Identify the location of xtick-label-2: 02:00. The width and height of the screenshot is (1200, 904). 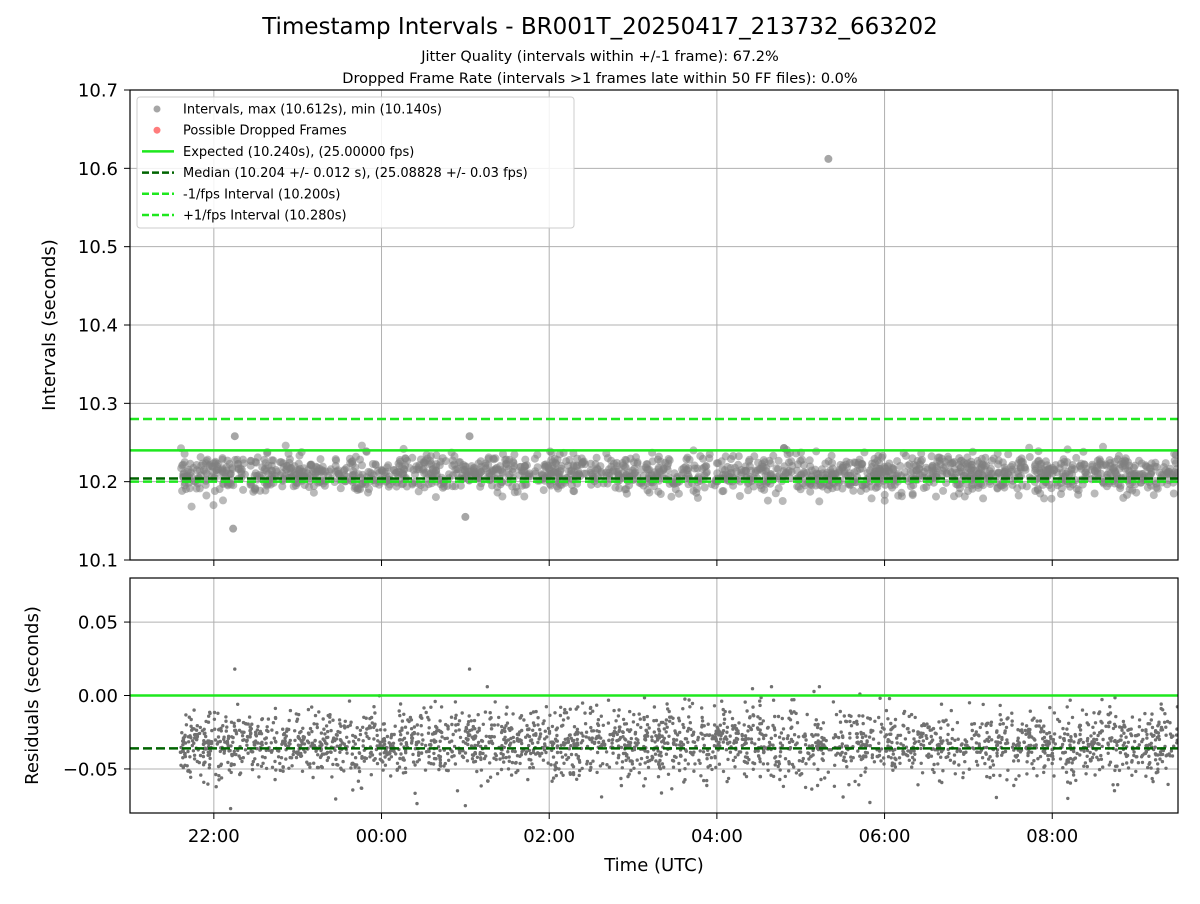
(549, 836).